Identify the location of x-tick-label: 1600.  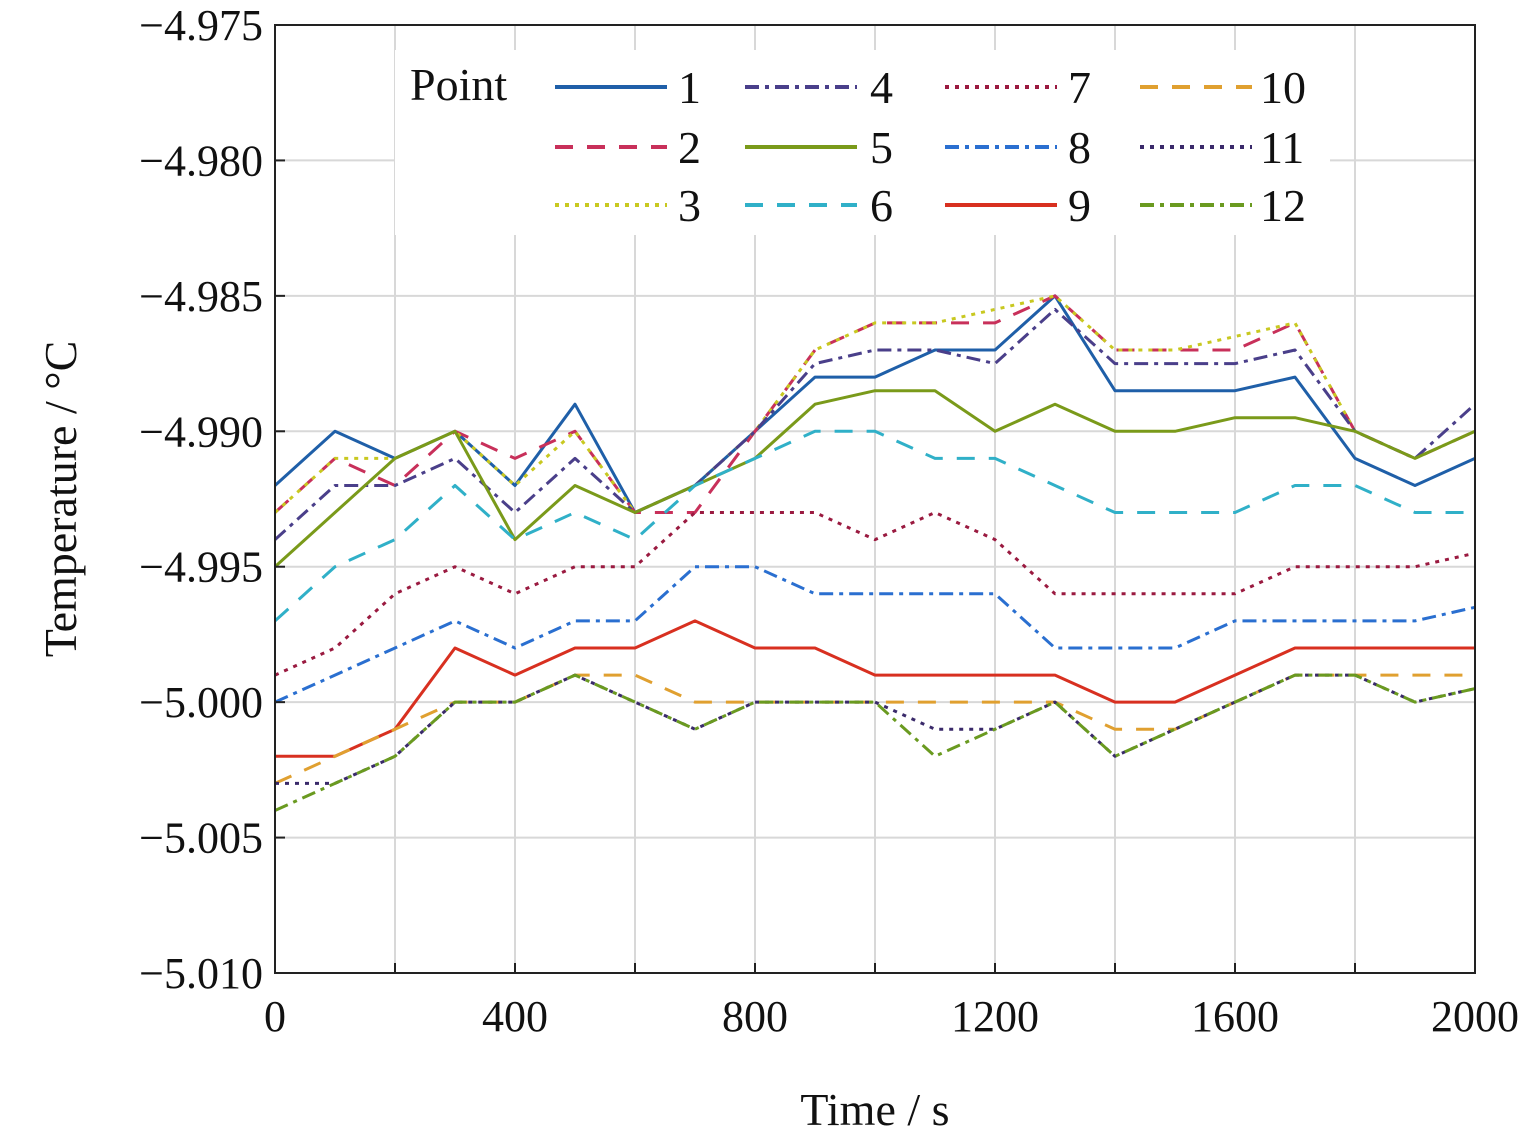
(1235, 1016).